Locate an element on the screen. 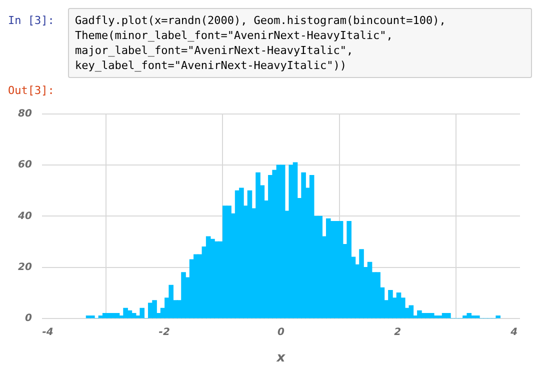  x-tick-label: -2 is located at coordinates (164, 332).